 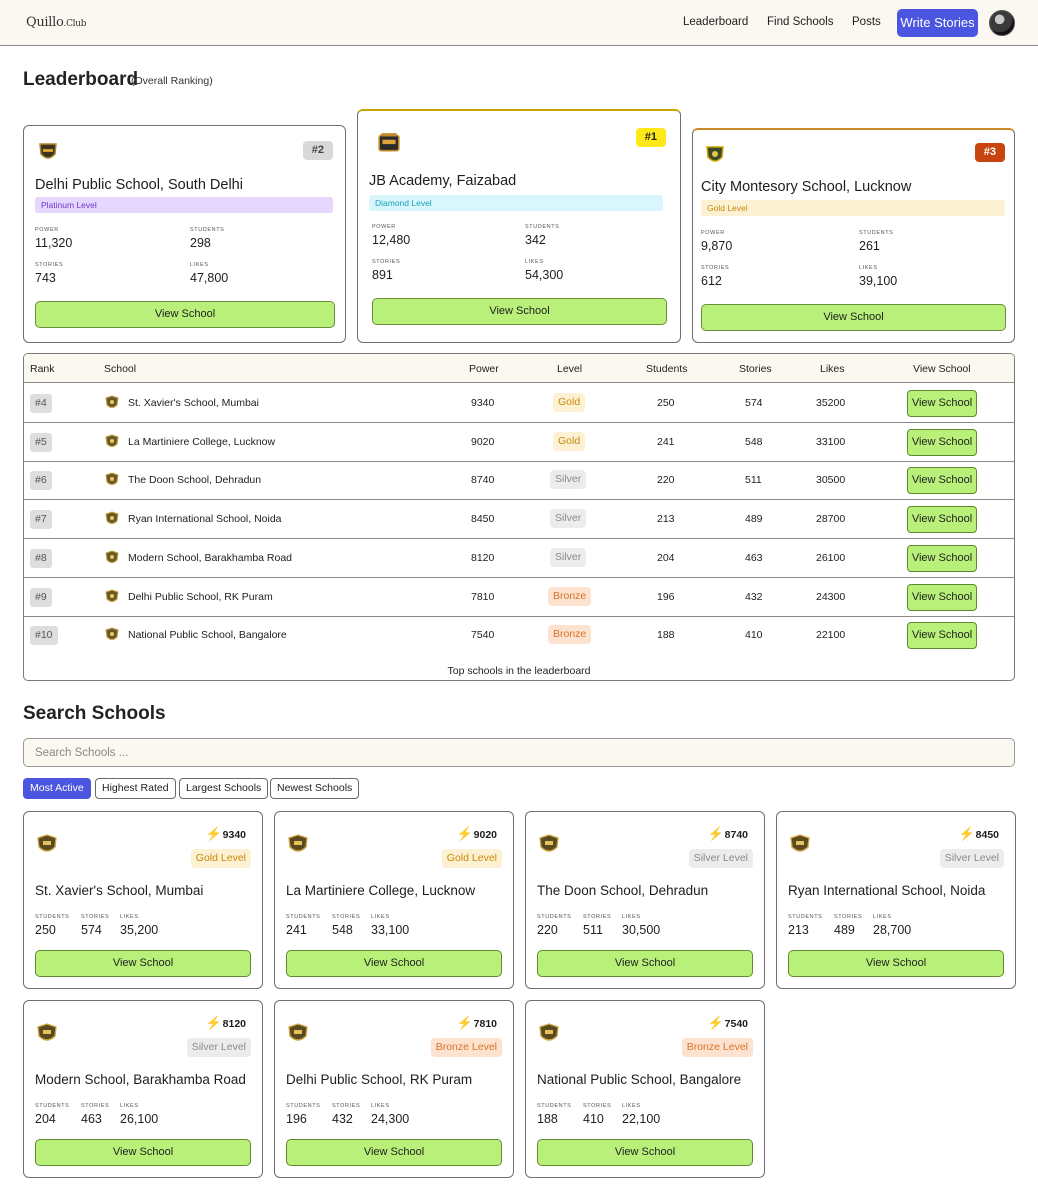 What do you see at coordinates (91, 930) in the screenshot?
I see `stat-stories: 574` at bounding box center [91, 930].